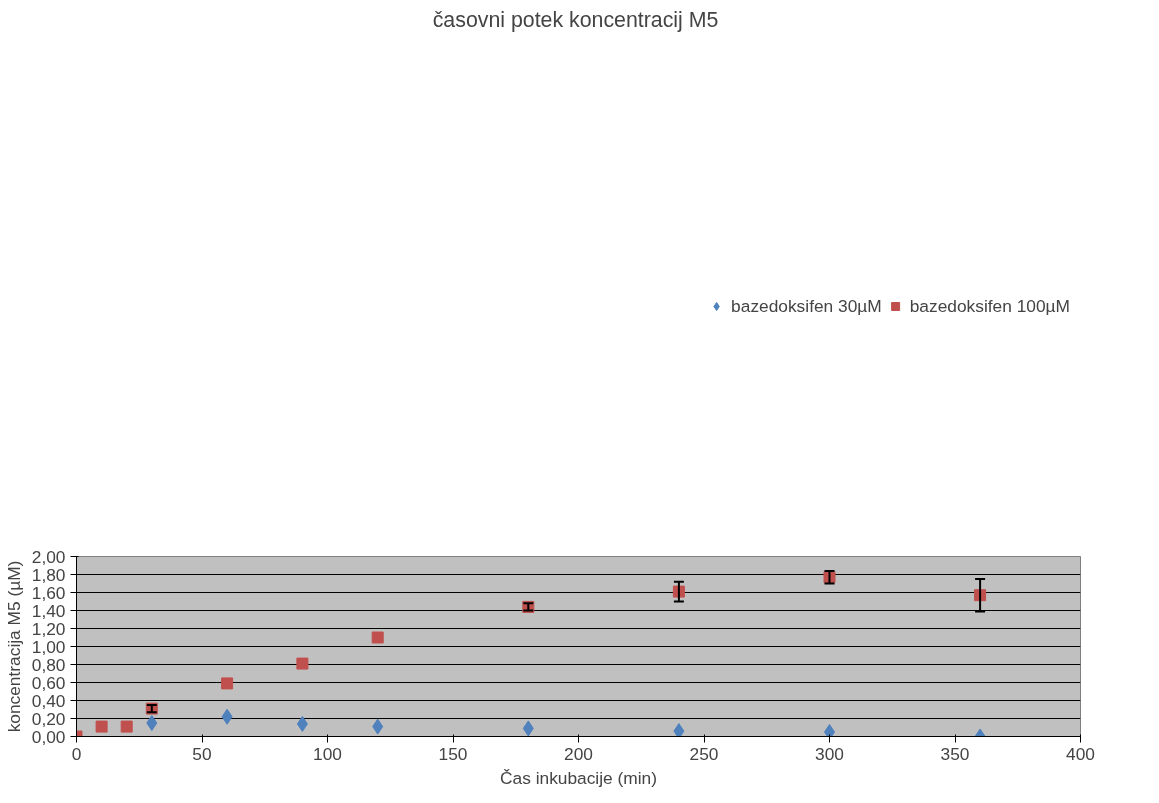  I want to click on y-tick-label: 0,00, so click(48, 736).